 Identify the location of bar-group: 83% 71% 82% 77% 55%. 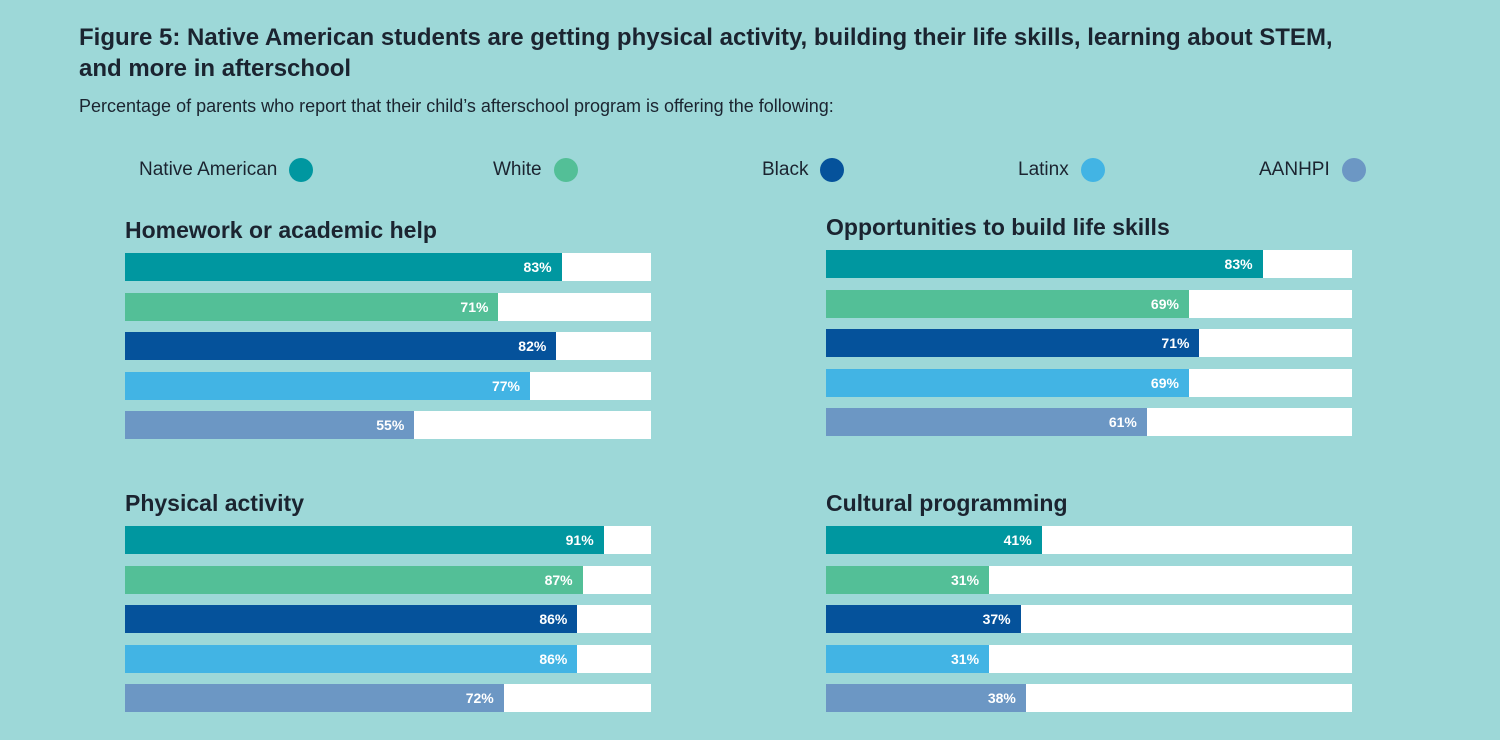
(388, 346).